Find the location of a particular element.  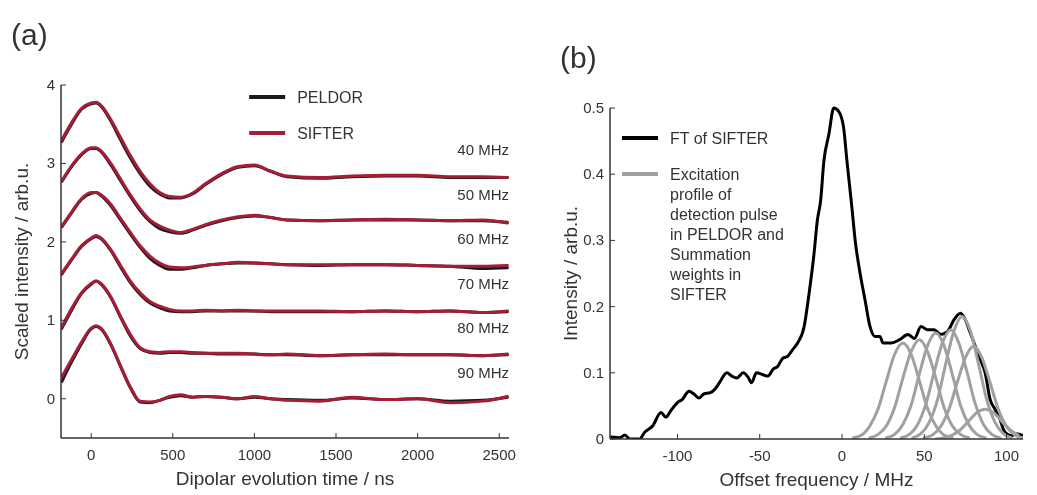

x-tick-label: 500 is located at coordinates (173, 454).